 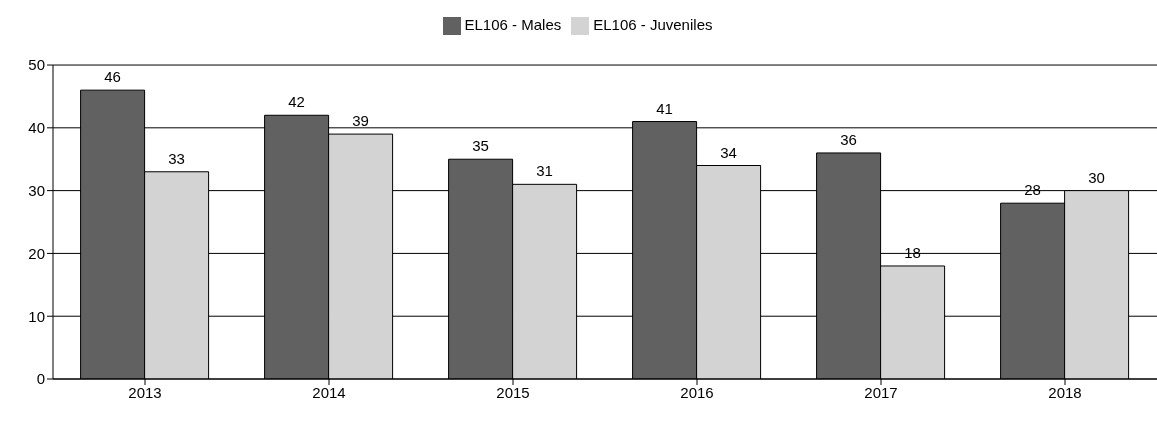 What do you see at coordinates (1096, 177) in the screenshot?
I see `data-label: 30` at bounding box center [1096, 177].